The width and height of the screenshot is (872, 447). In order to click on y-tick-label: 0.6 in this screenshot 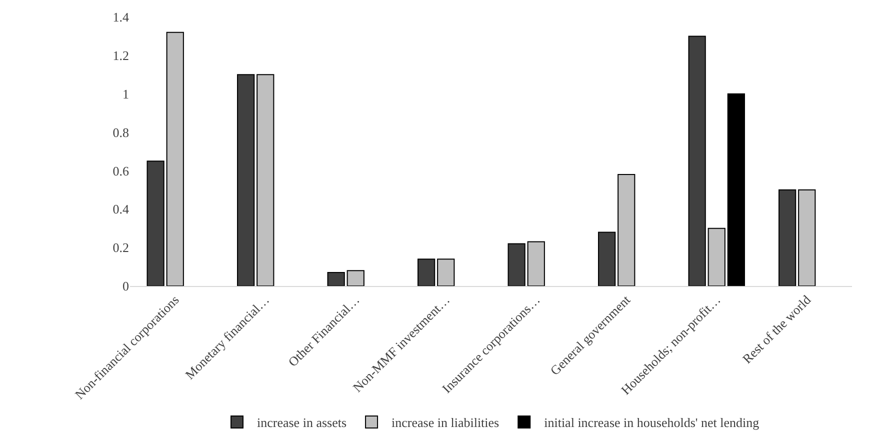, I will do `click(121, 170)`.